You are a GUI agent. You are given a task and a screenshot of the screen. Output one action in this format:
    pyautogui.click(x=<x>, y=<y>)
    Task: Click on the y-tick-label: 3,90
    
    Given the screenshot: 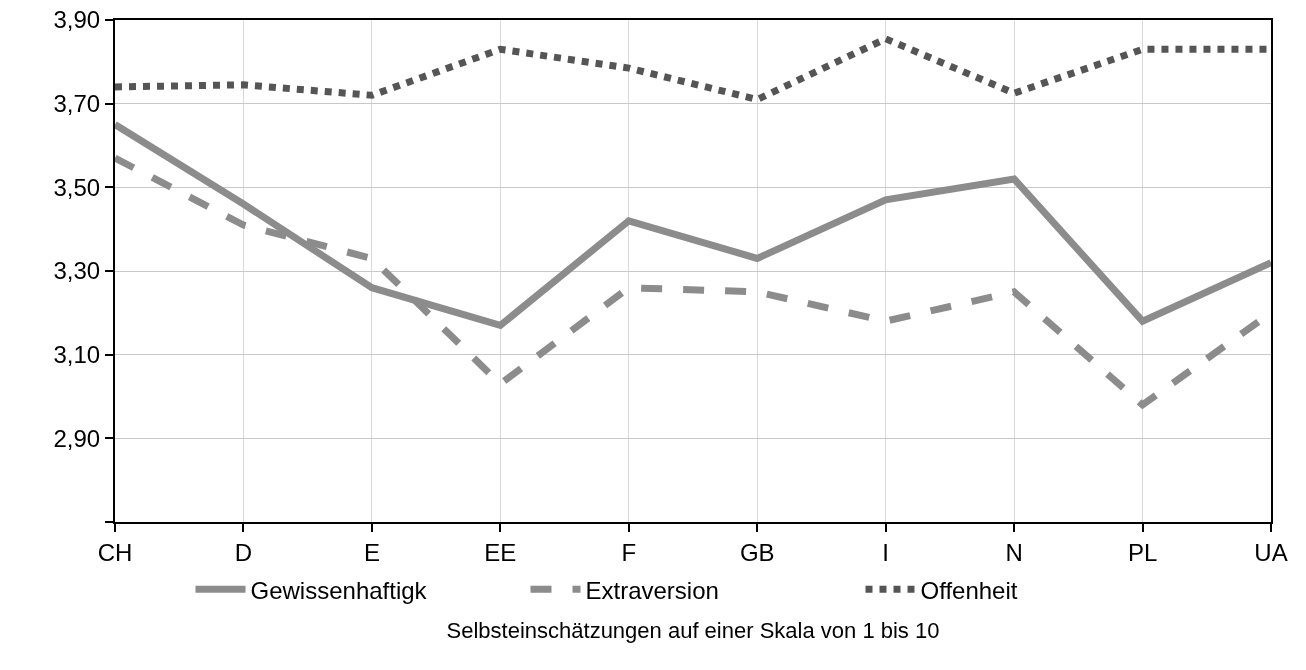 What is the action you would take?
    pyautogui.click(x=77, y=20)
    